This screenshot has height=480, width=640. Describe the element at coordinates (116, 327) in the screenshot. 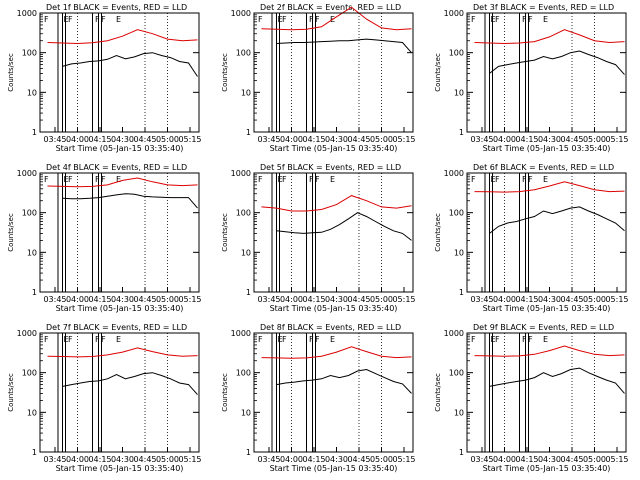

I see `chart-title: Det 7f BLACK = Events, RED = LLD` at that location.